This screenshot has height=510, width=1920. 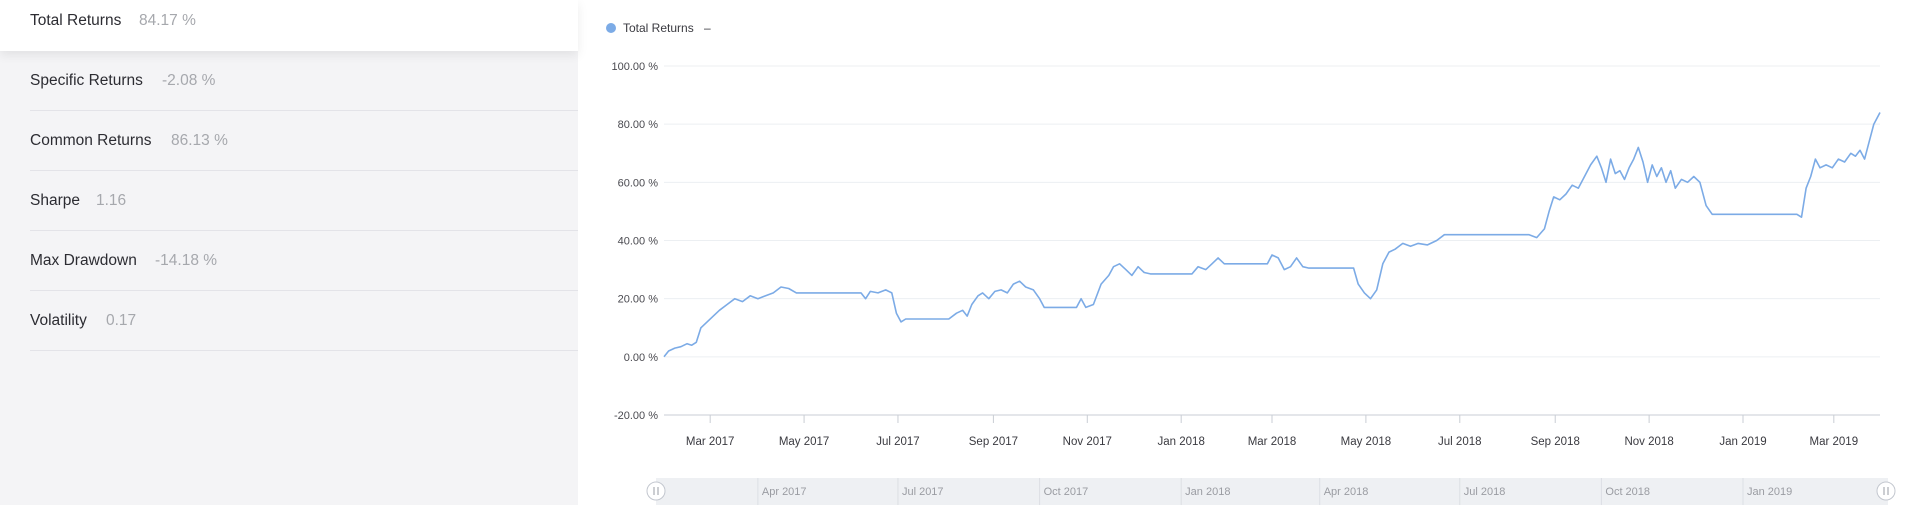 What do you see at coordinates (993, 442) in the screenshot?
I see `x-tick-label: Sep 2017` at bounding box center [993, 442].